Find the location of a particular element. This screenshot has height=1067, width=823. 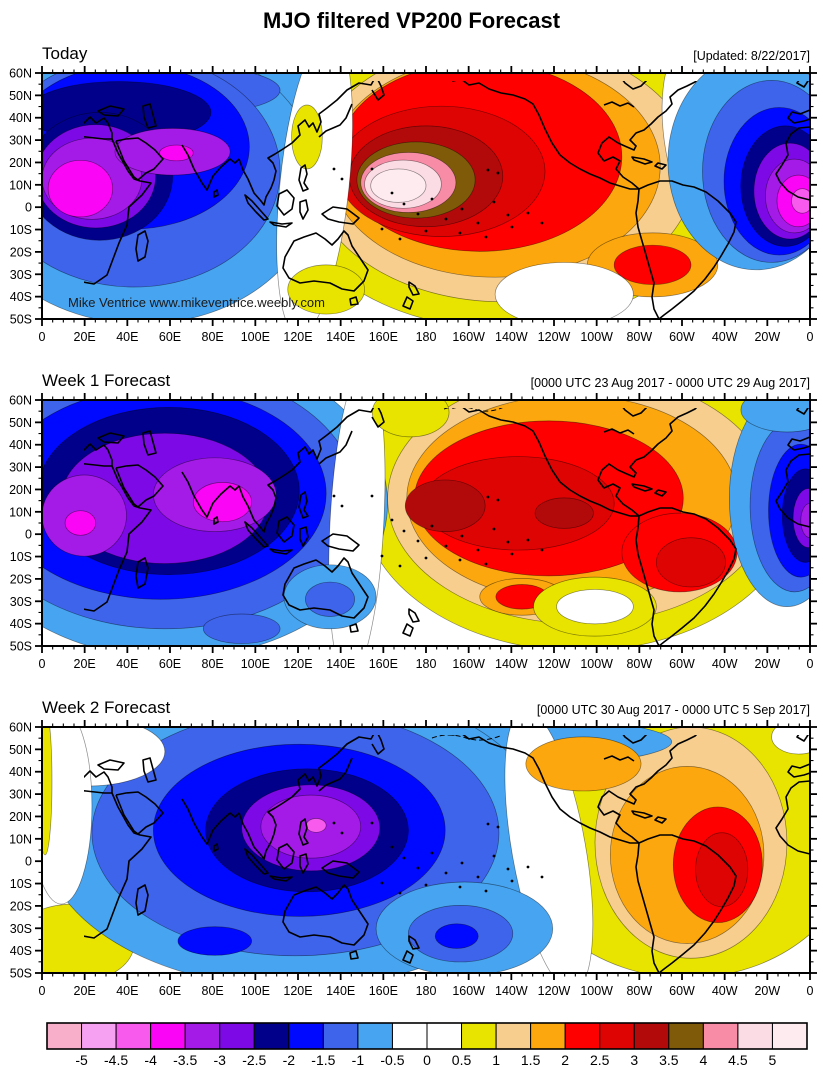

svg-text: 160W is located at coordinates (468, 991).